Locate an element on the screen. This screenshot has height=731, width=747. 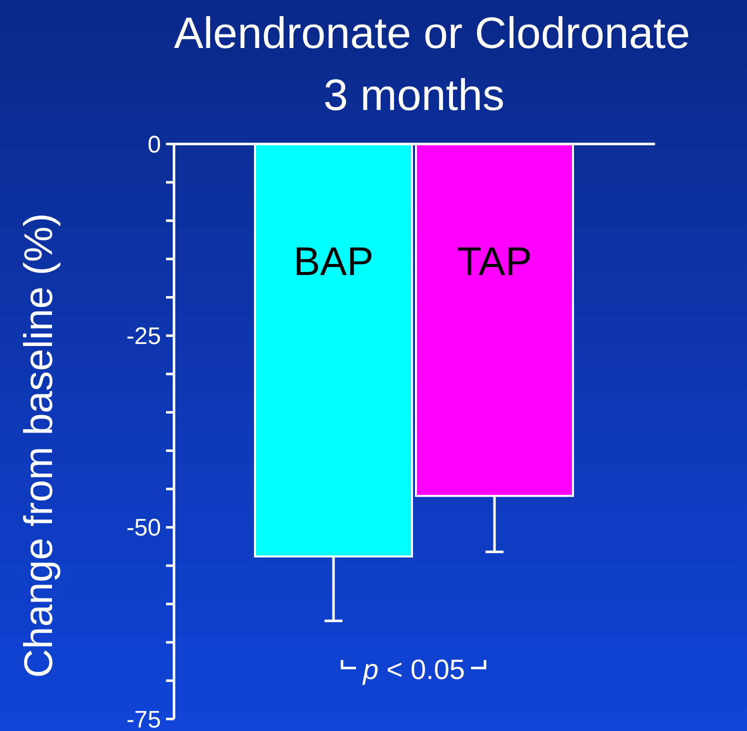
annotation: p < 0.05 is located at coordinates (413, 669).